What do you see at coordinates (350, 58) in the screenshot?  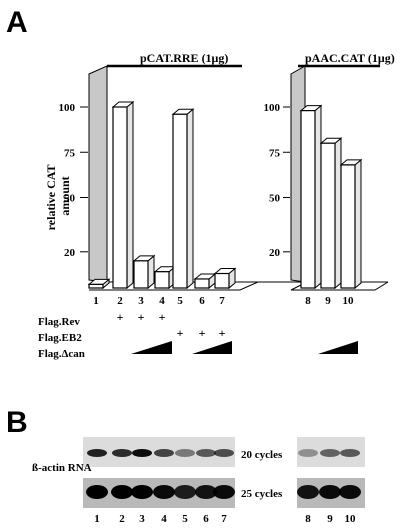 I see `group-label-paac-cat: pAAC.CAT (1μg)` at bounding box center [350, 58].